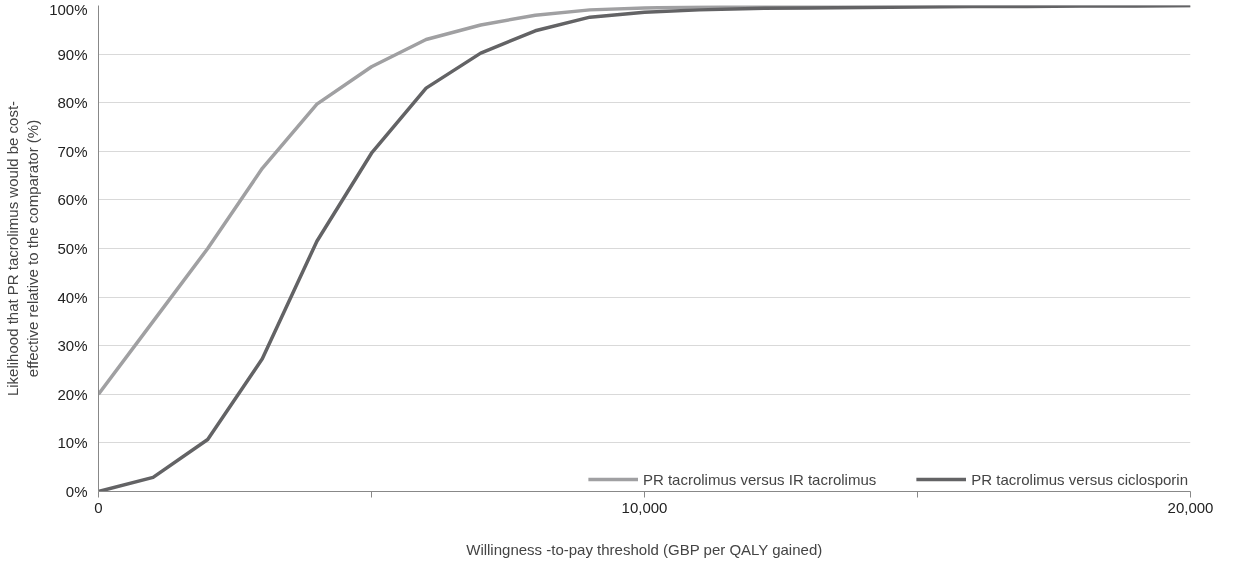 The width and height of the screenshot is (1238, 568). Describe the element at coordinates (72, 443) in the screenshot. I see `y-tick-label: 10%` at that location.